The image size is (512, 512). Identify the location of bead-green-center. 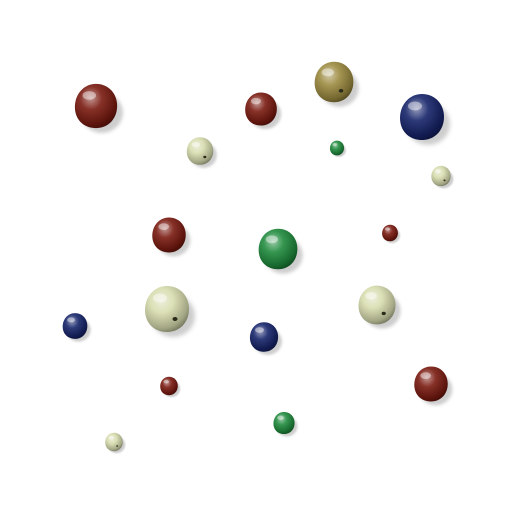
(279, 250).